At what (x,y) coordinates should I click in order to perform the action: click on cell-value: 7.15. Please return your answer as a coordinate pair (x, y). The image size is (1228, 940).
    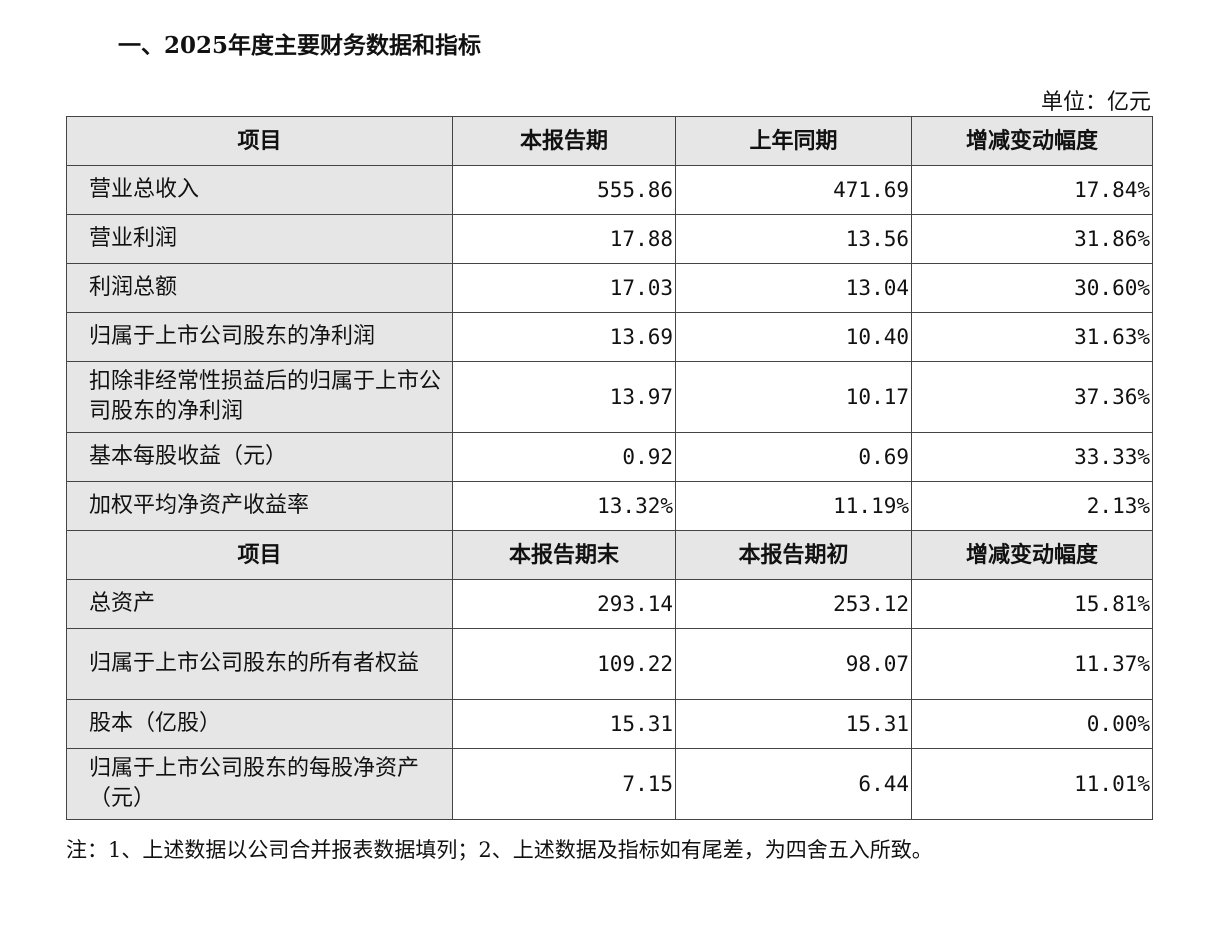
    Looking at the image, I should click on (564, 784).